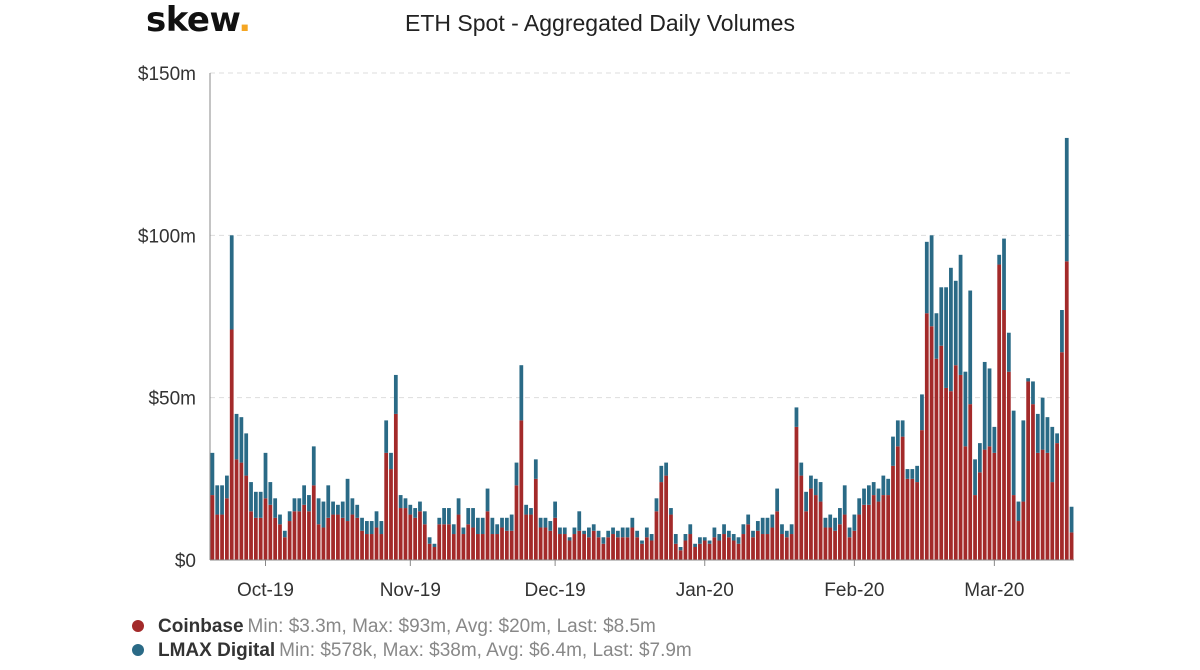 Image resolution: width=1200 pixels, height=670 pixels. Describe the element at coordinates (185, 561) in the screenshot. I see `y-tick-label: $0` at that location.